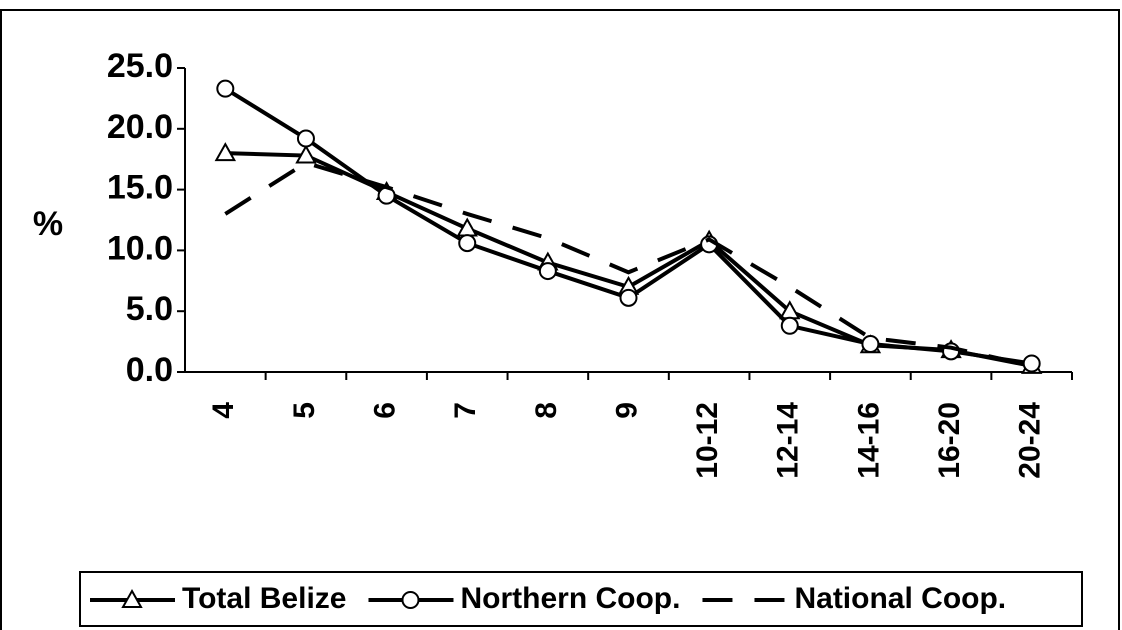  What do you see at coordinates (140, 188) in the screenshot?
I see `y-tick-label: 15.0` at bounding box center [140, 188].